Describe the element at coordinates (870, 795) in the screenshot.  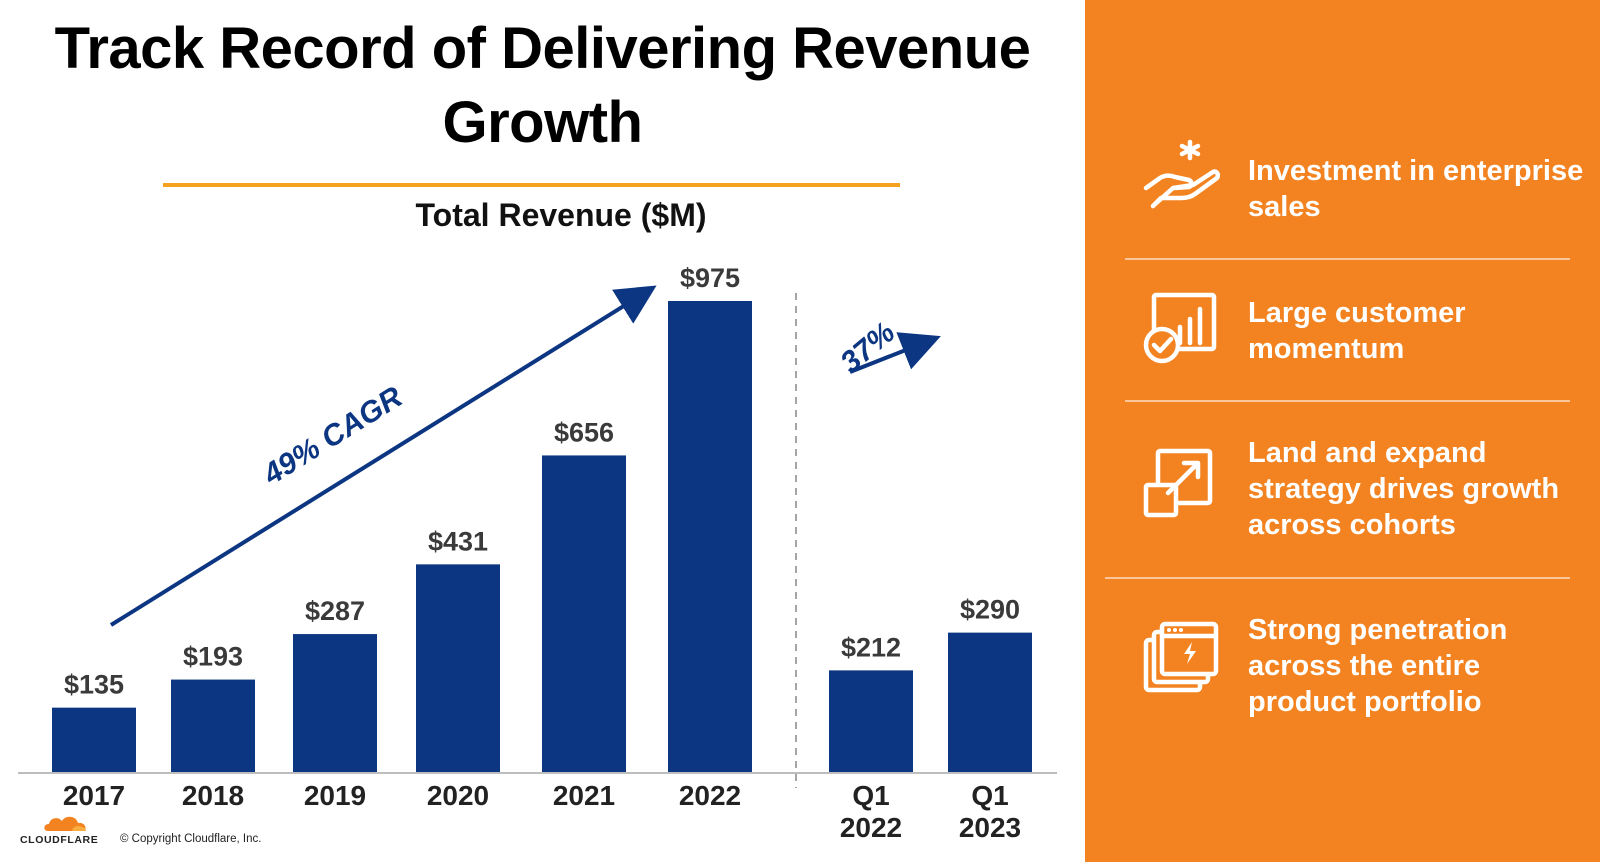
I see `quarter-q1-2022-tick-label: Q1` at that location.